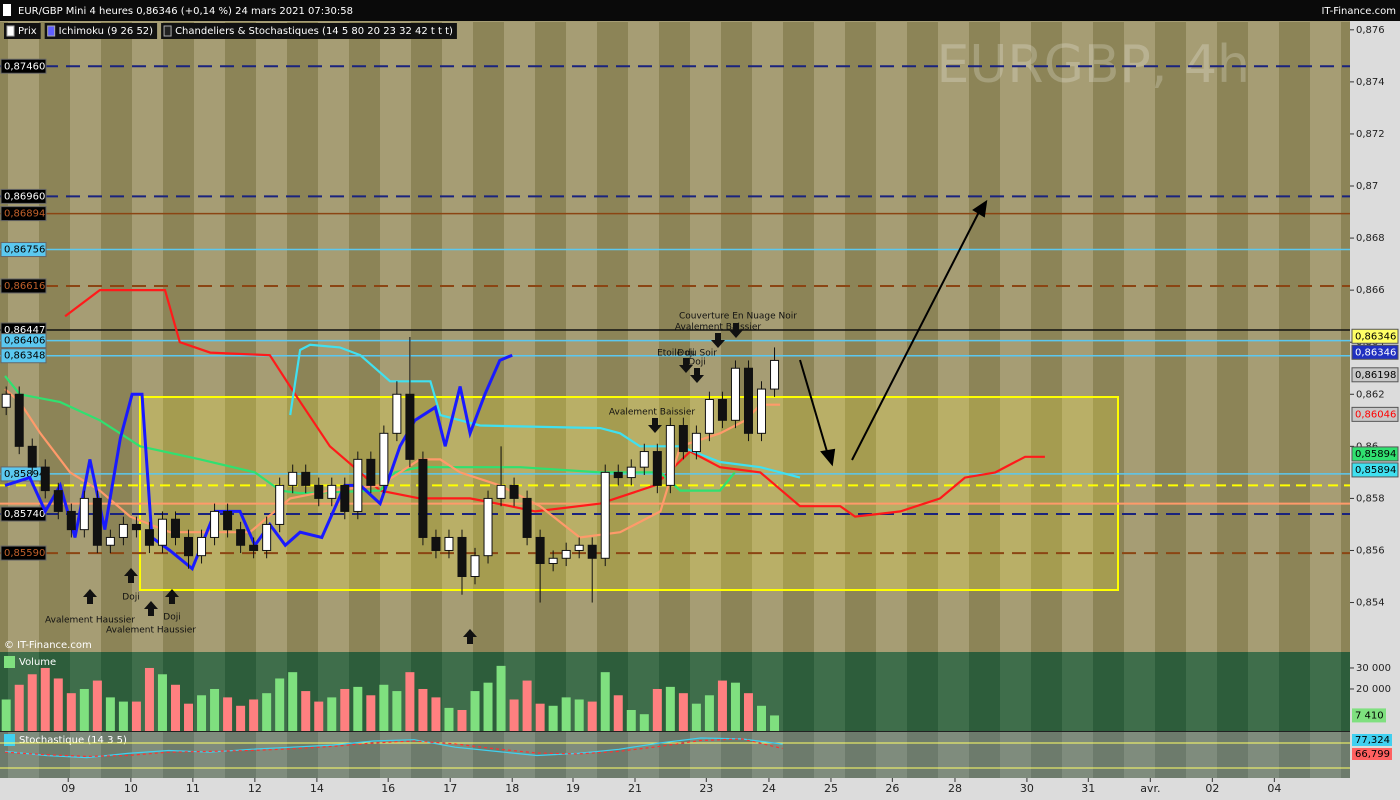 The height and width of the screenshot is (800, 1400). Describe the element at coordinates (718, 328) in the screenshot. I see `pattern-annotation: Avalement Baissier` at that location.